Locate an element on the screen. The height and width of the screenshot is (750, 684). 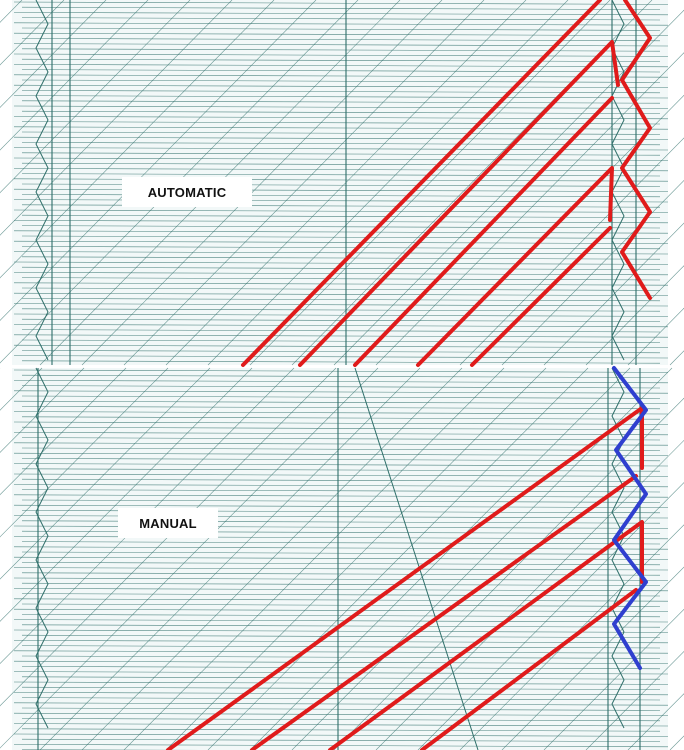
red-edge-zigzag is located at coordinates (636, 150).